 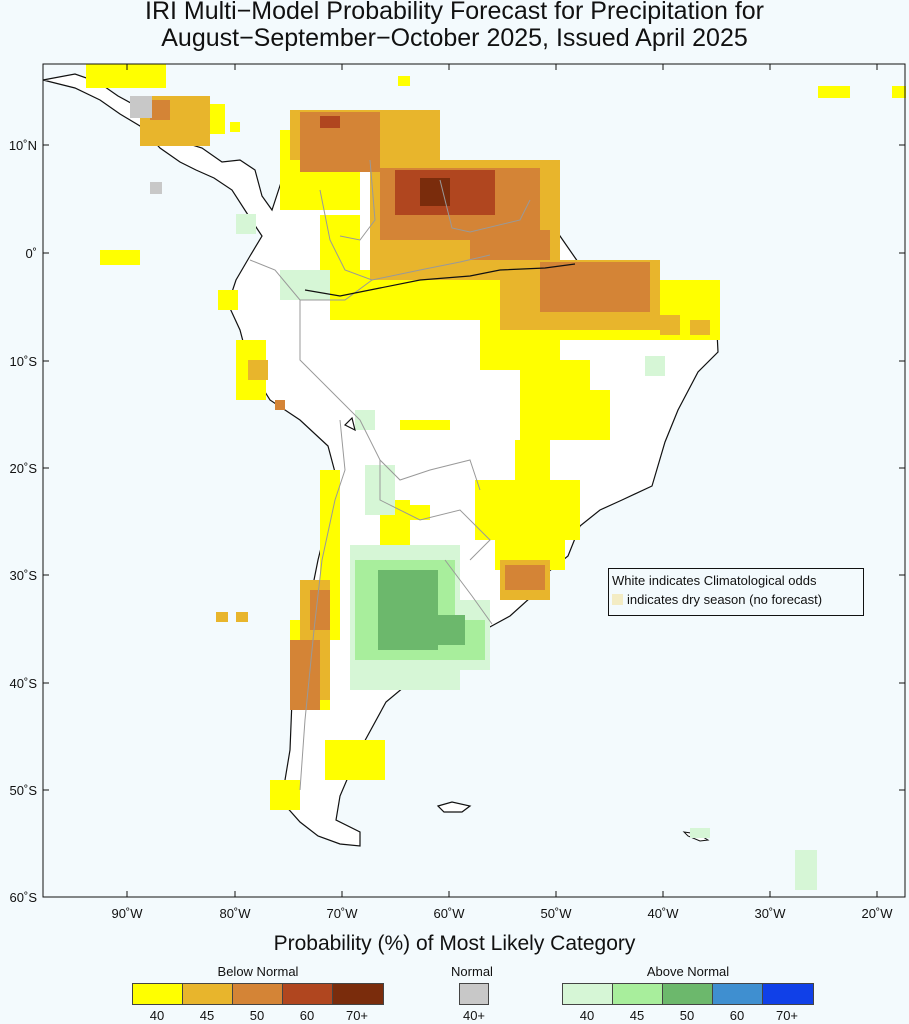 I want to click on normal-label: Normal, so click(x=472, y=971).